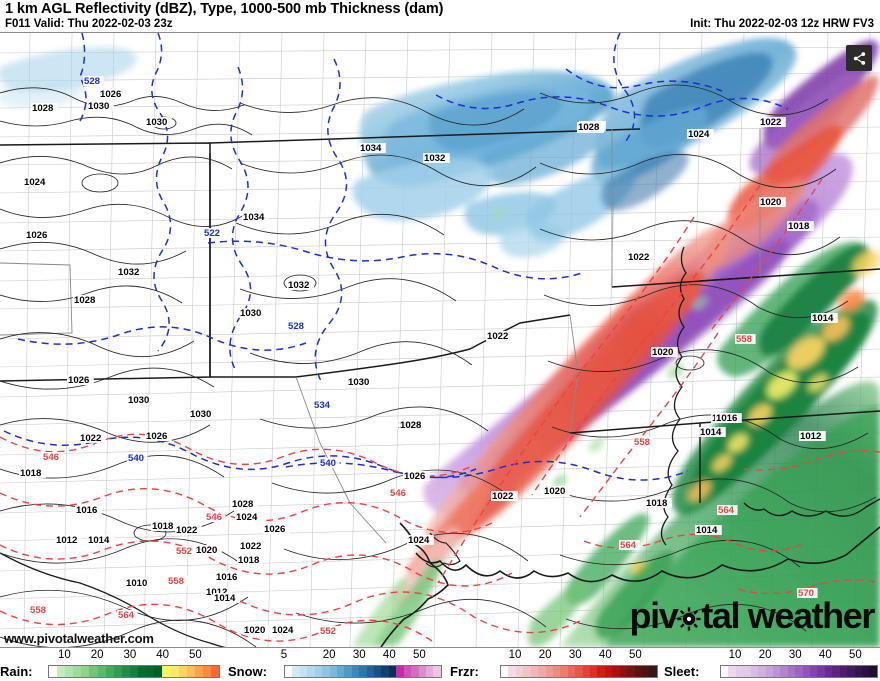  What do you see at coordinates (79, 638) in the screenshot?
I see `site-url-watermark: www.pivotalweather.com` at bounding box center [79, 638].